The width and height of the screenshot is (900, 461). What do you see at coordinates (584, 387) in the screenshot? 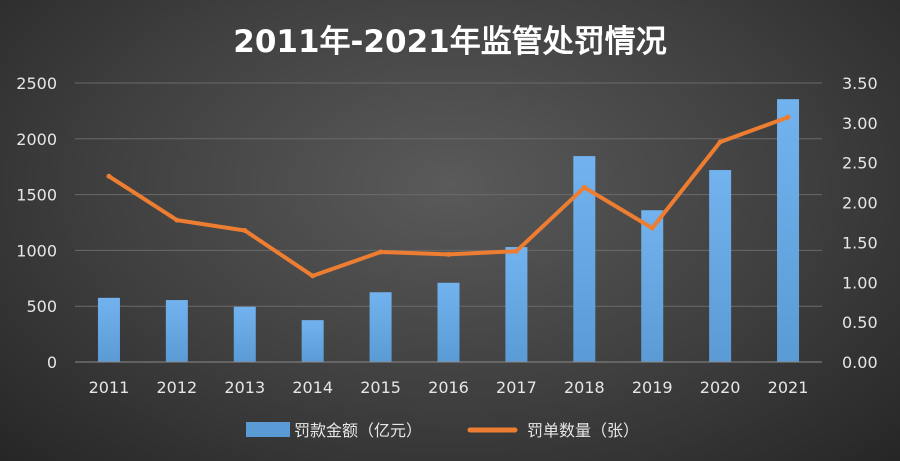
I see `x-axis-tick-label: 2018` at bounding box center [584, 387].